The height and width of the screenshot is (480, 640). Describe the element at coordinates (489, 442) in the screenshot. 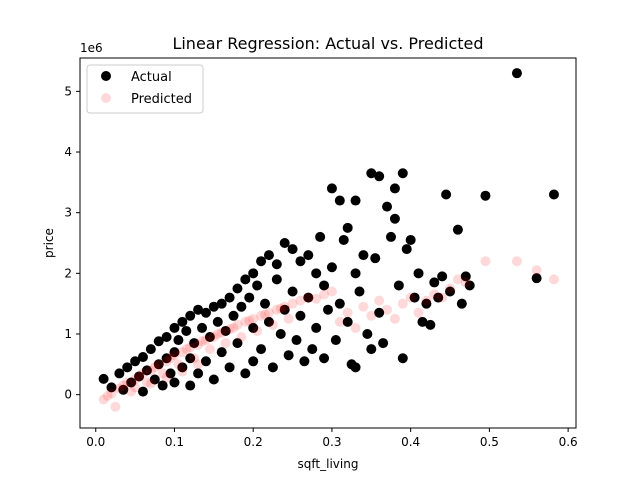

I see `x-tick-label: 0.5` at that location.